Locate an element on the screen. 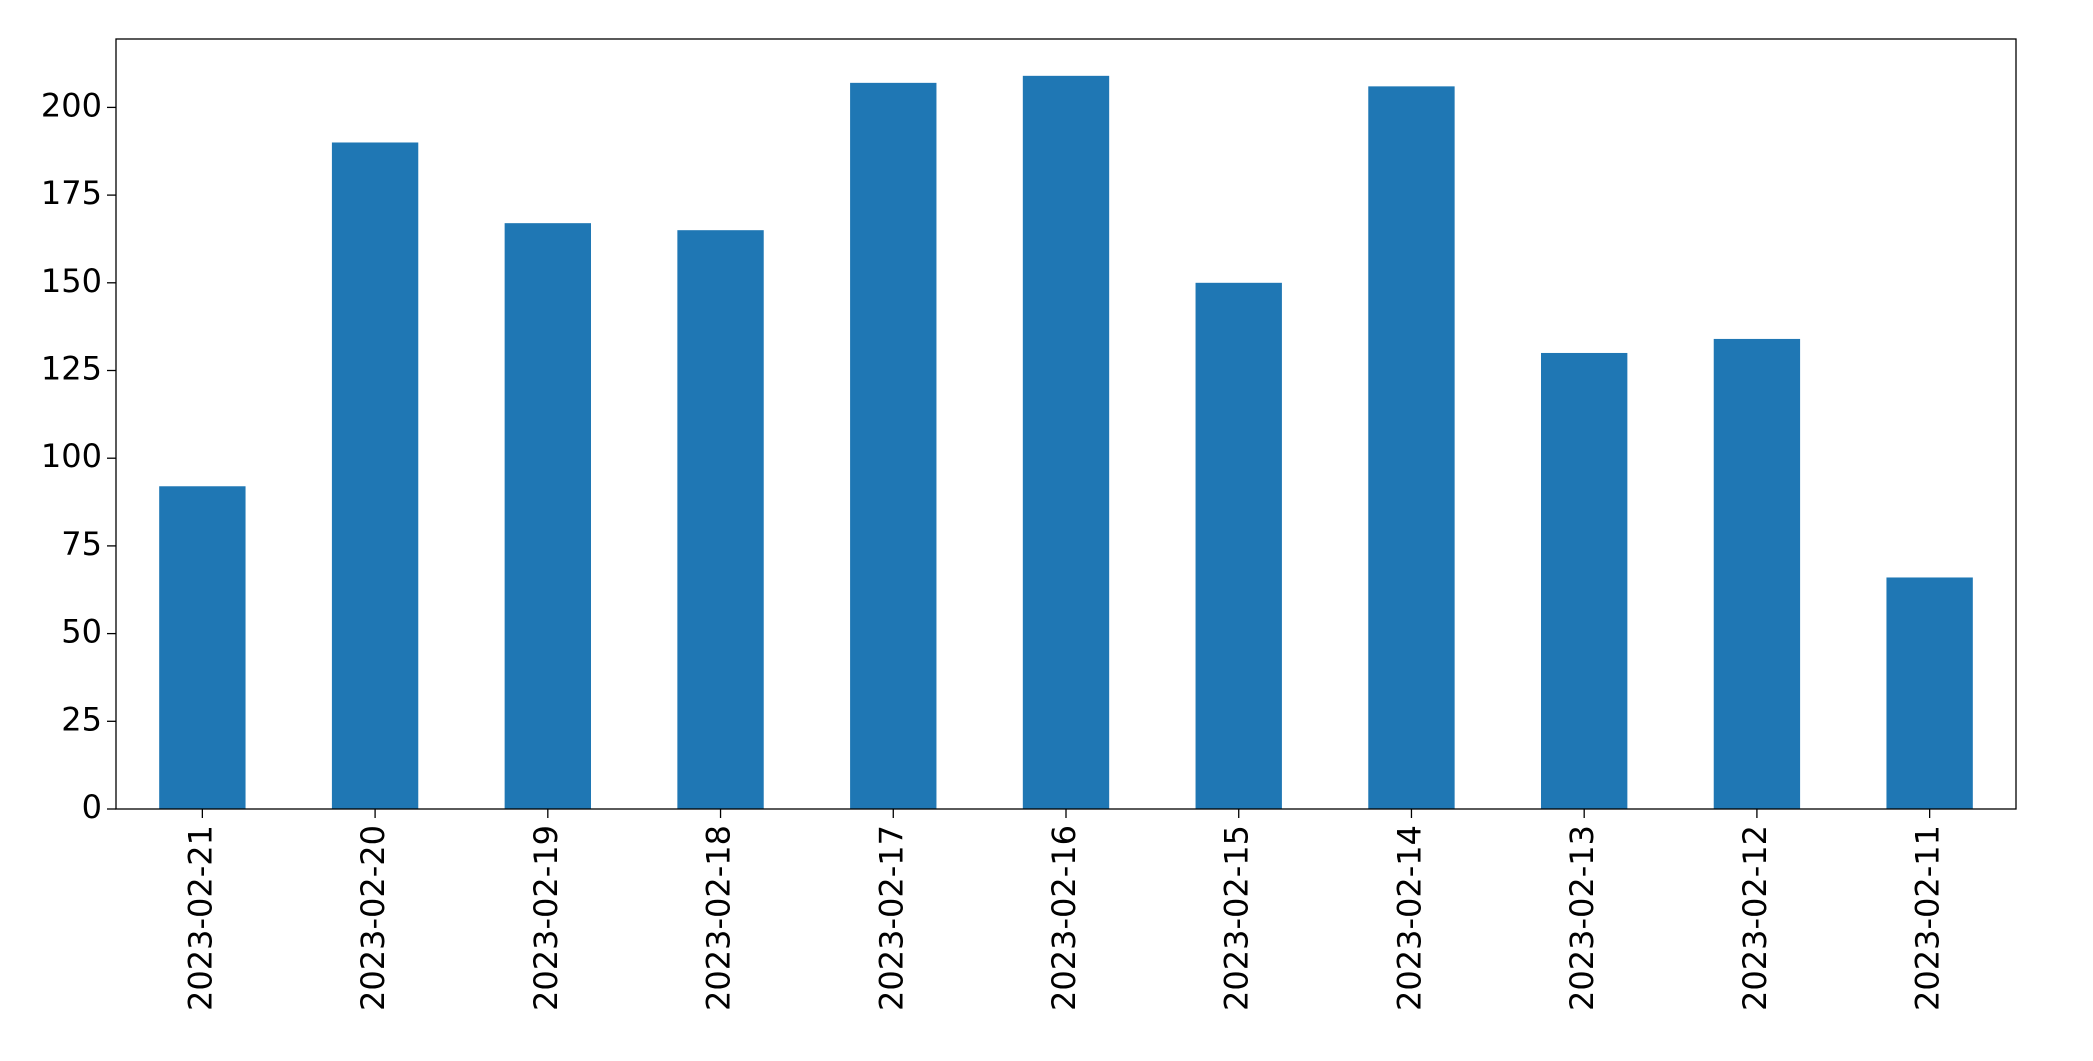 The width and height of the screenshot is (2093, 1061). y-tick-label: 100 is located at coordinates (71, 456).